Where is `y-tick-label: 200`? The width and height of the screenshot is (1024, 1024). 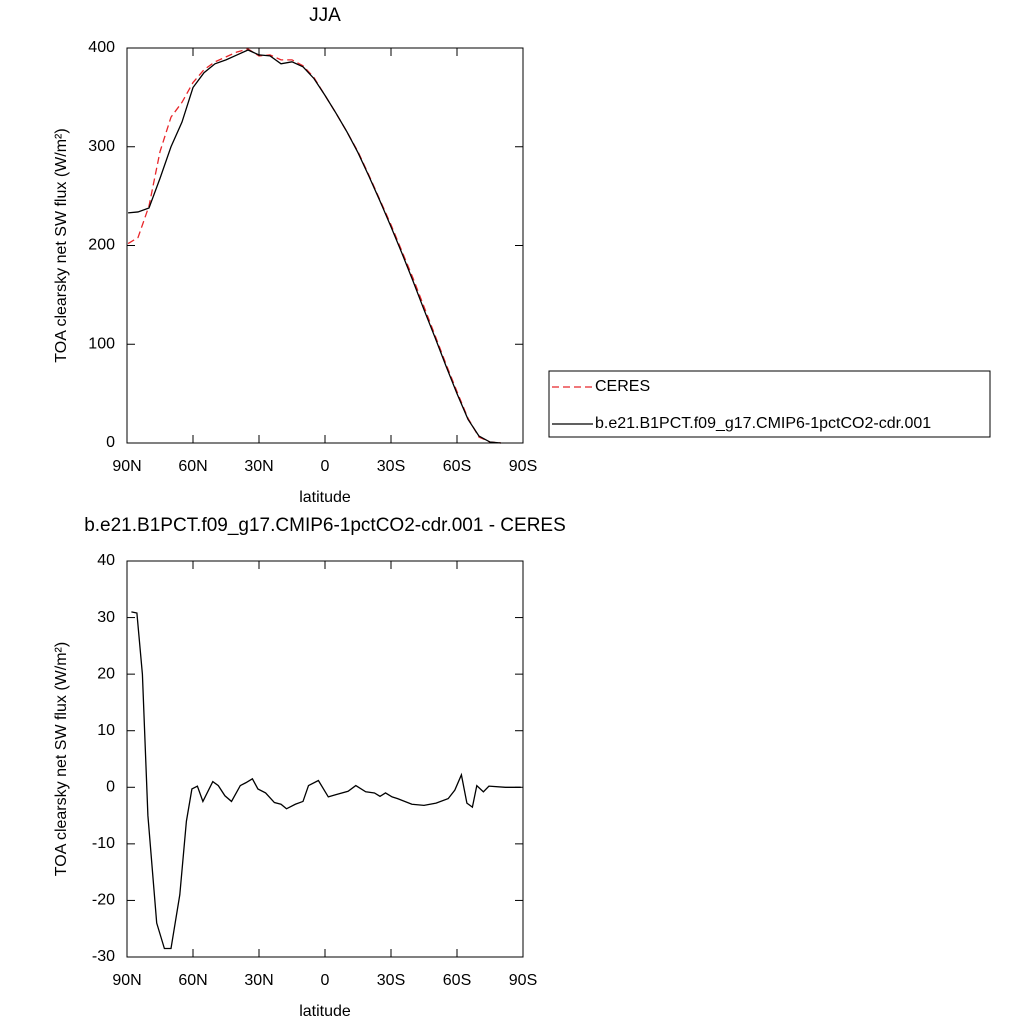
y-tick-label: 200 is located at coordinates (101, 245).